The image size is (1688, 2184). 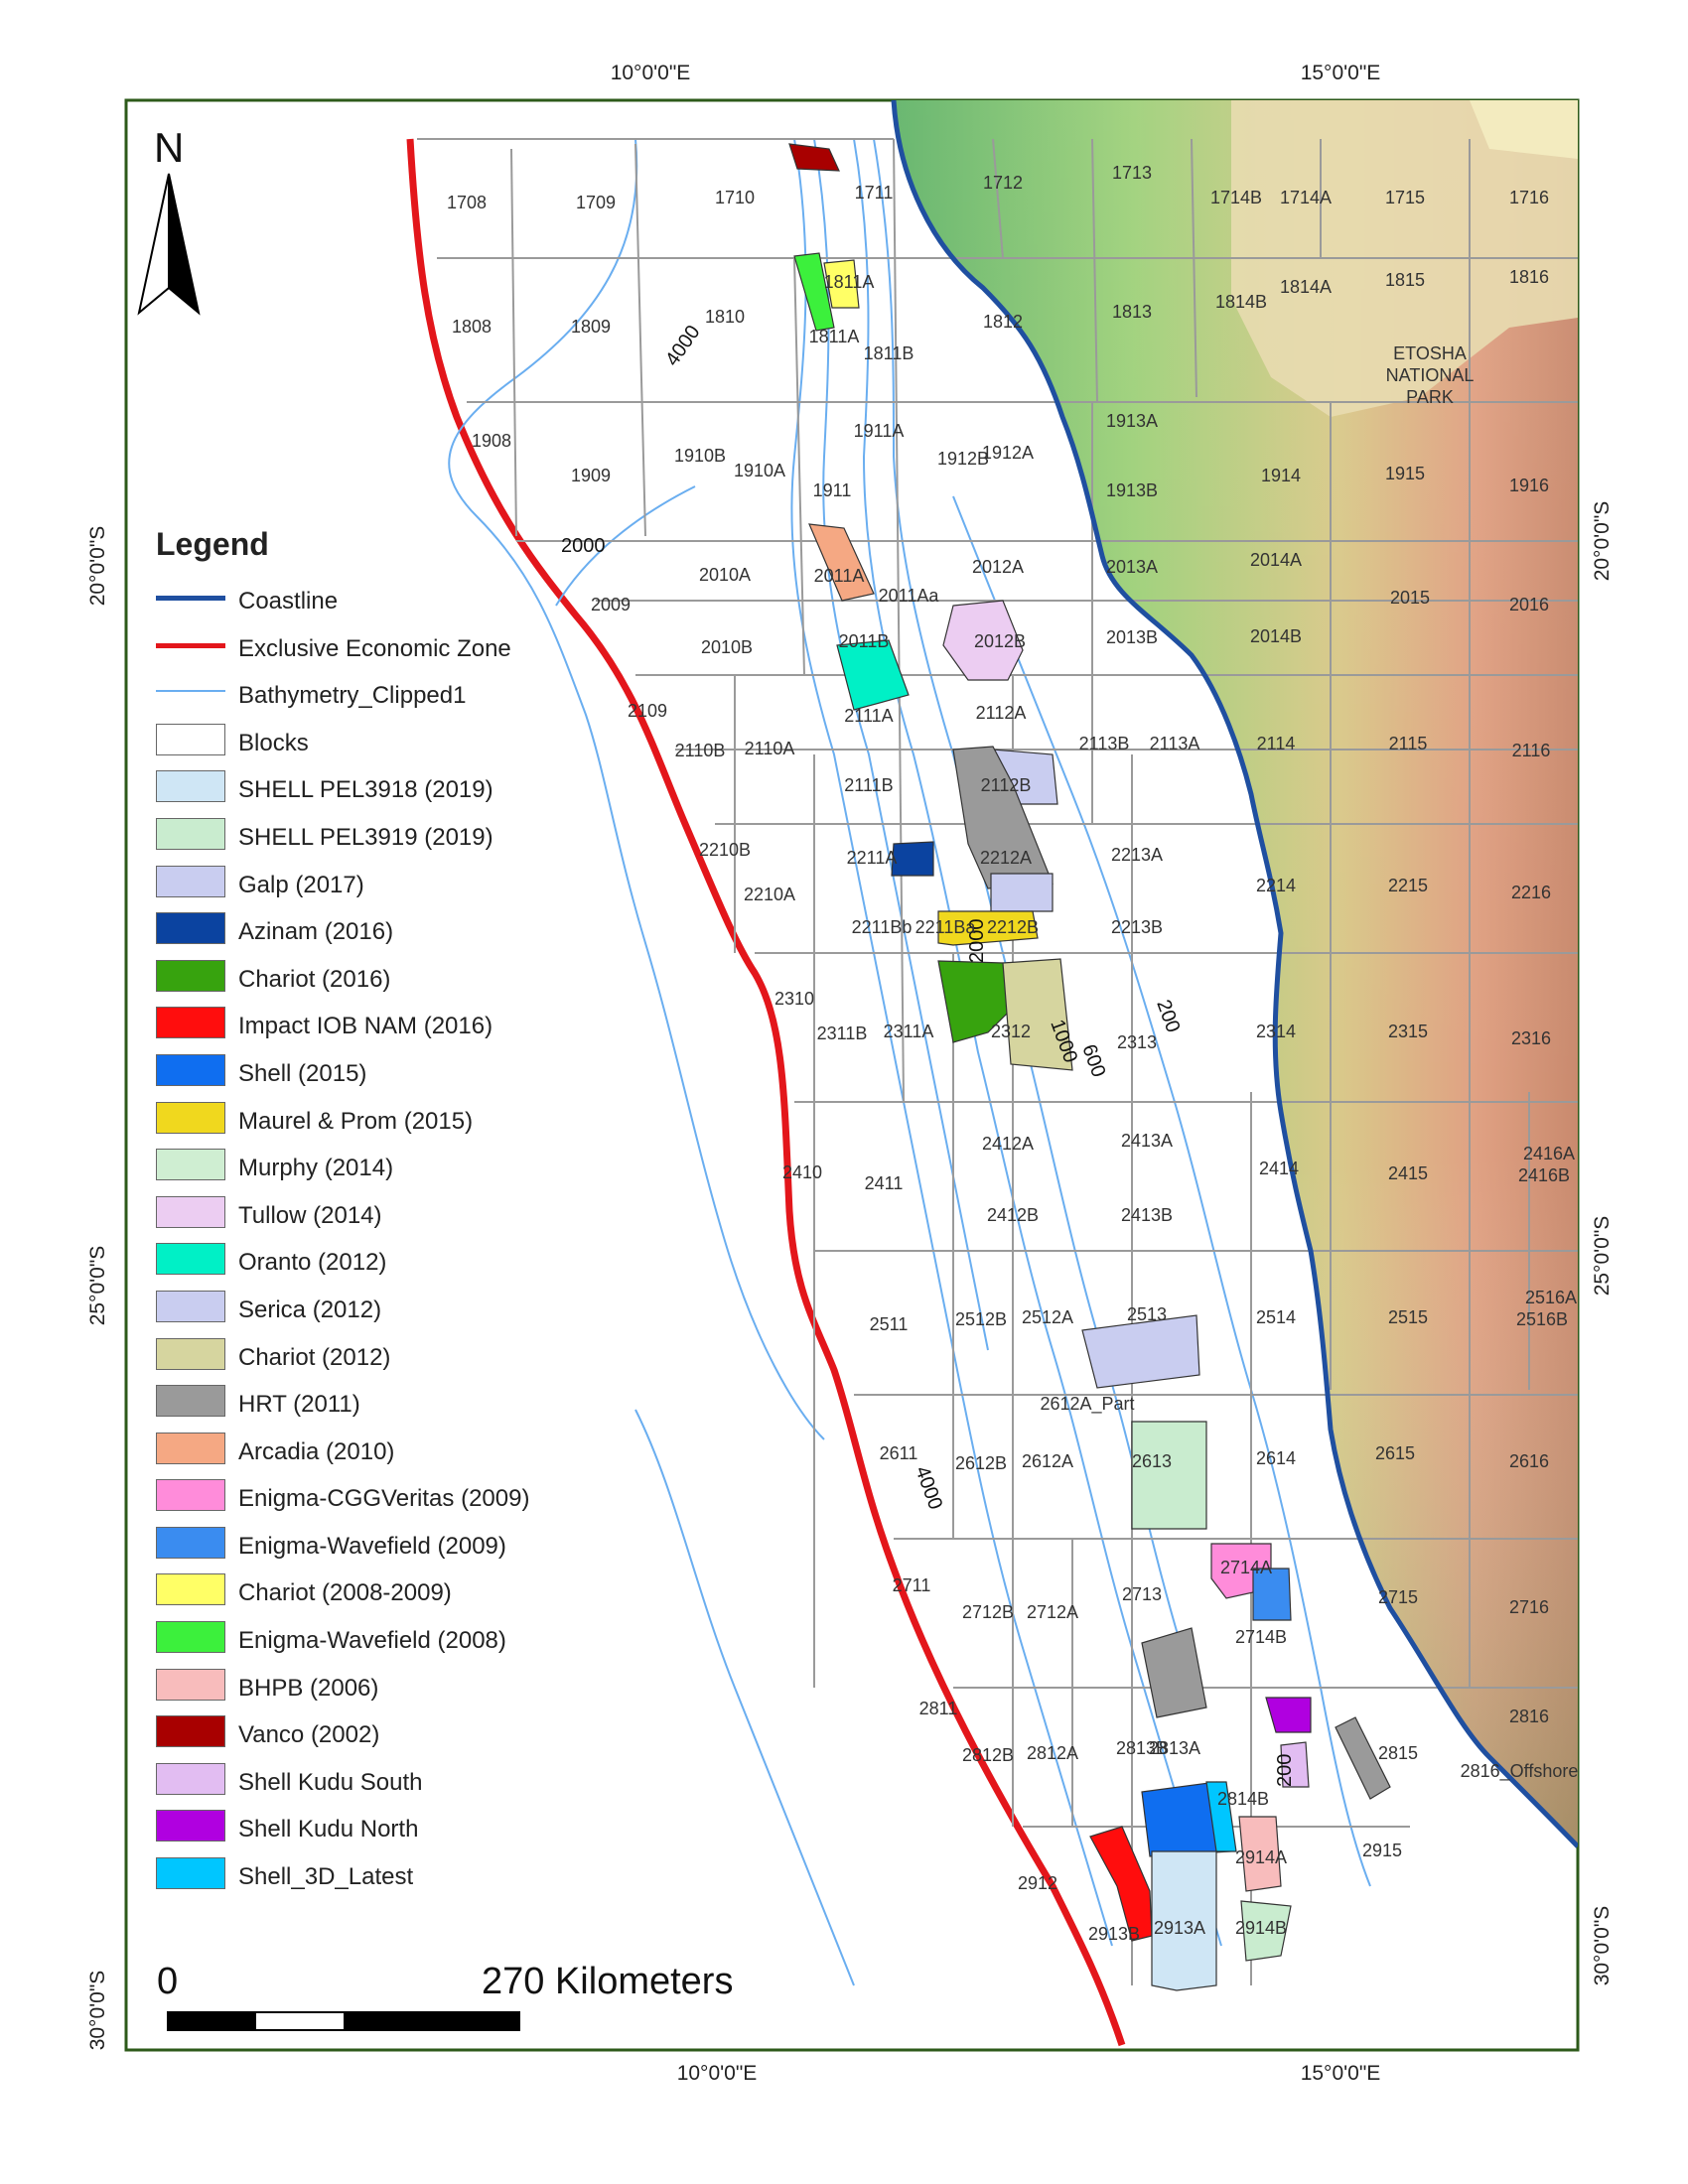 I want to click on block-label: 2511, so click(x=889, y=1324).